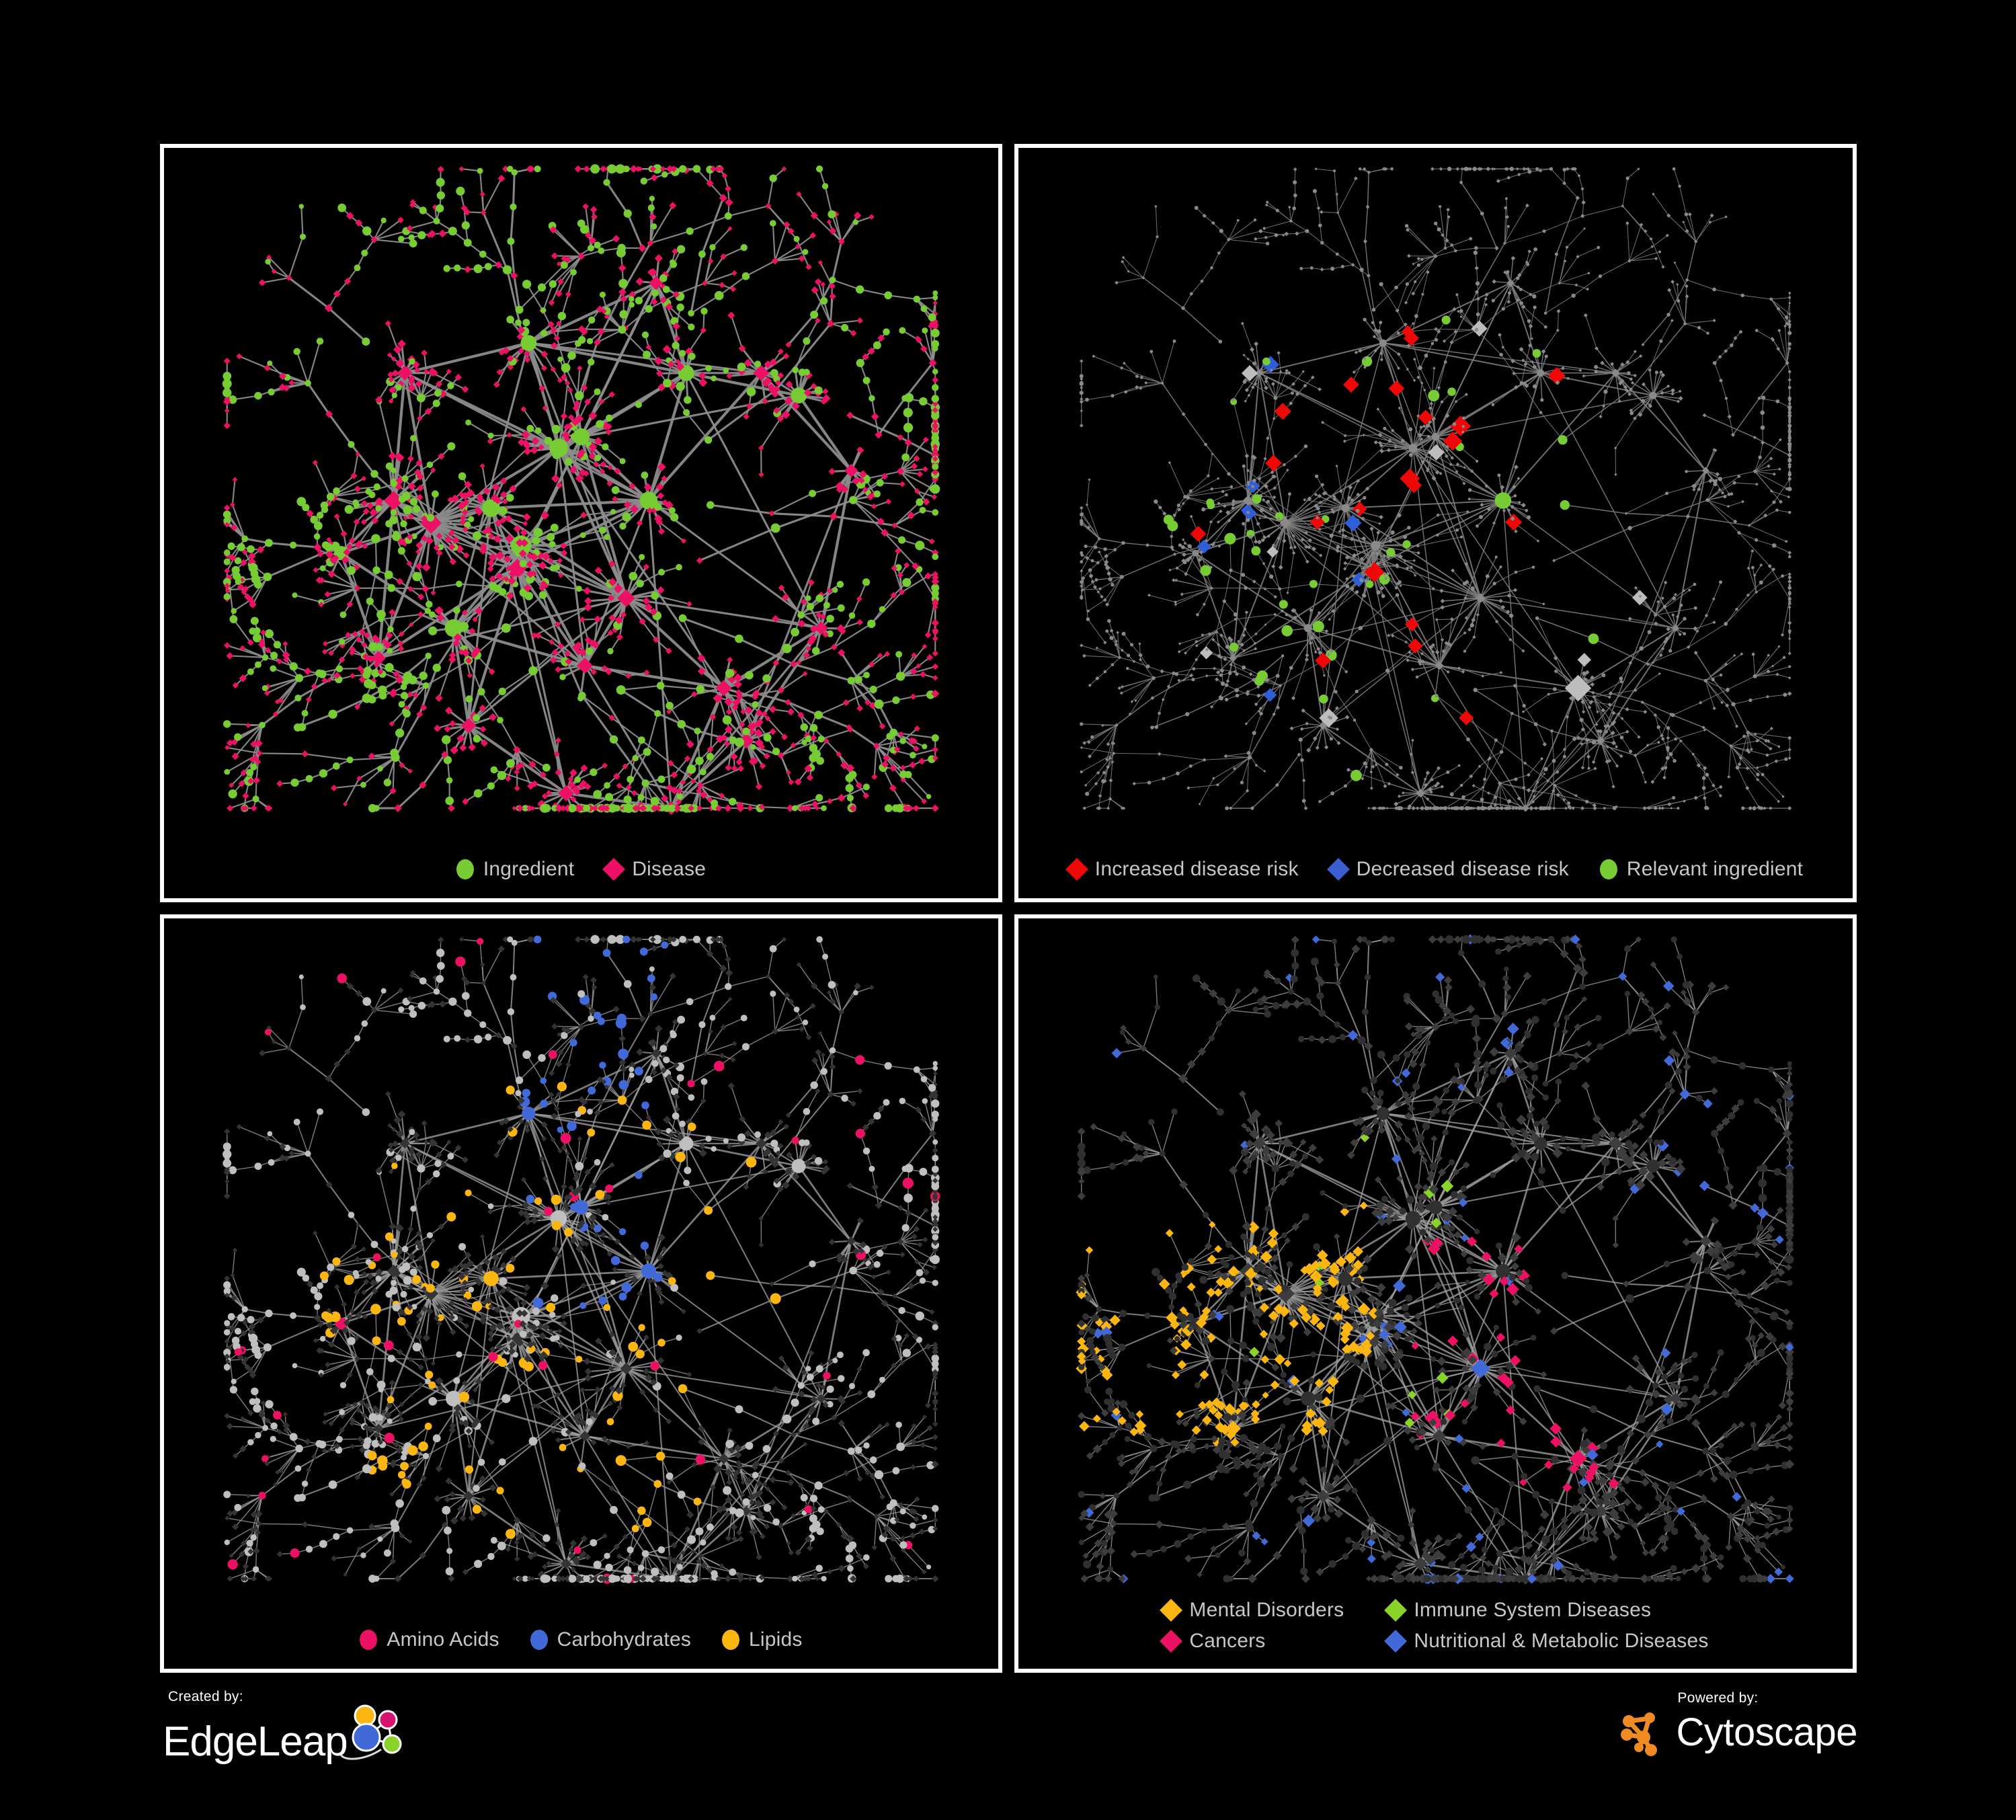  What do you see at coordinates (1639, 1734) in the screenshot?
I see `cytoscape-network-icon` at bounding box center [1639, 1734].